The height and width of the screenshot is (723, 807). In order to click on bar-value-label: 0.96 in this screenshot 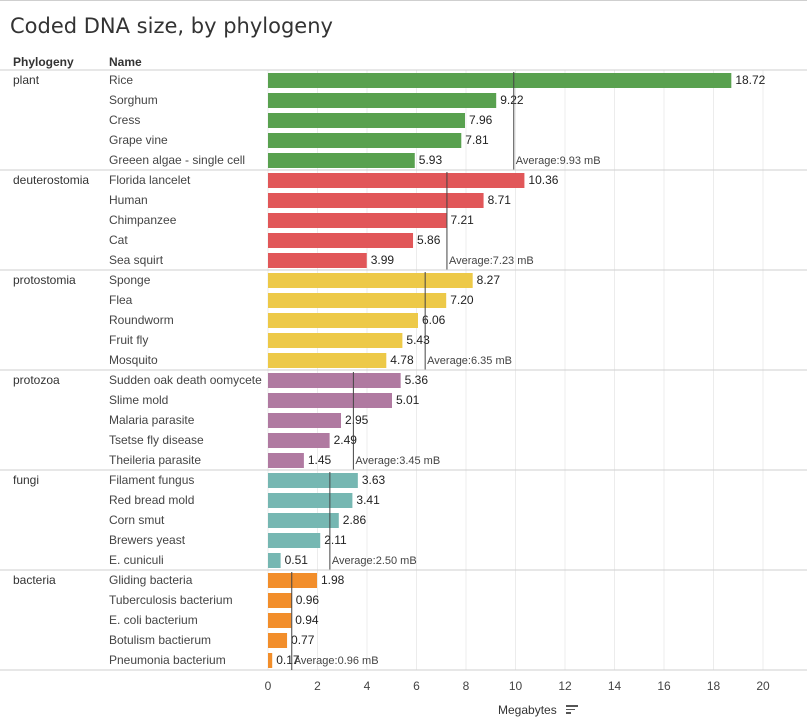, I will do `click(308, 600)`.